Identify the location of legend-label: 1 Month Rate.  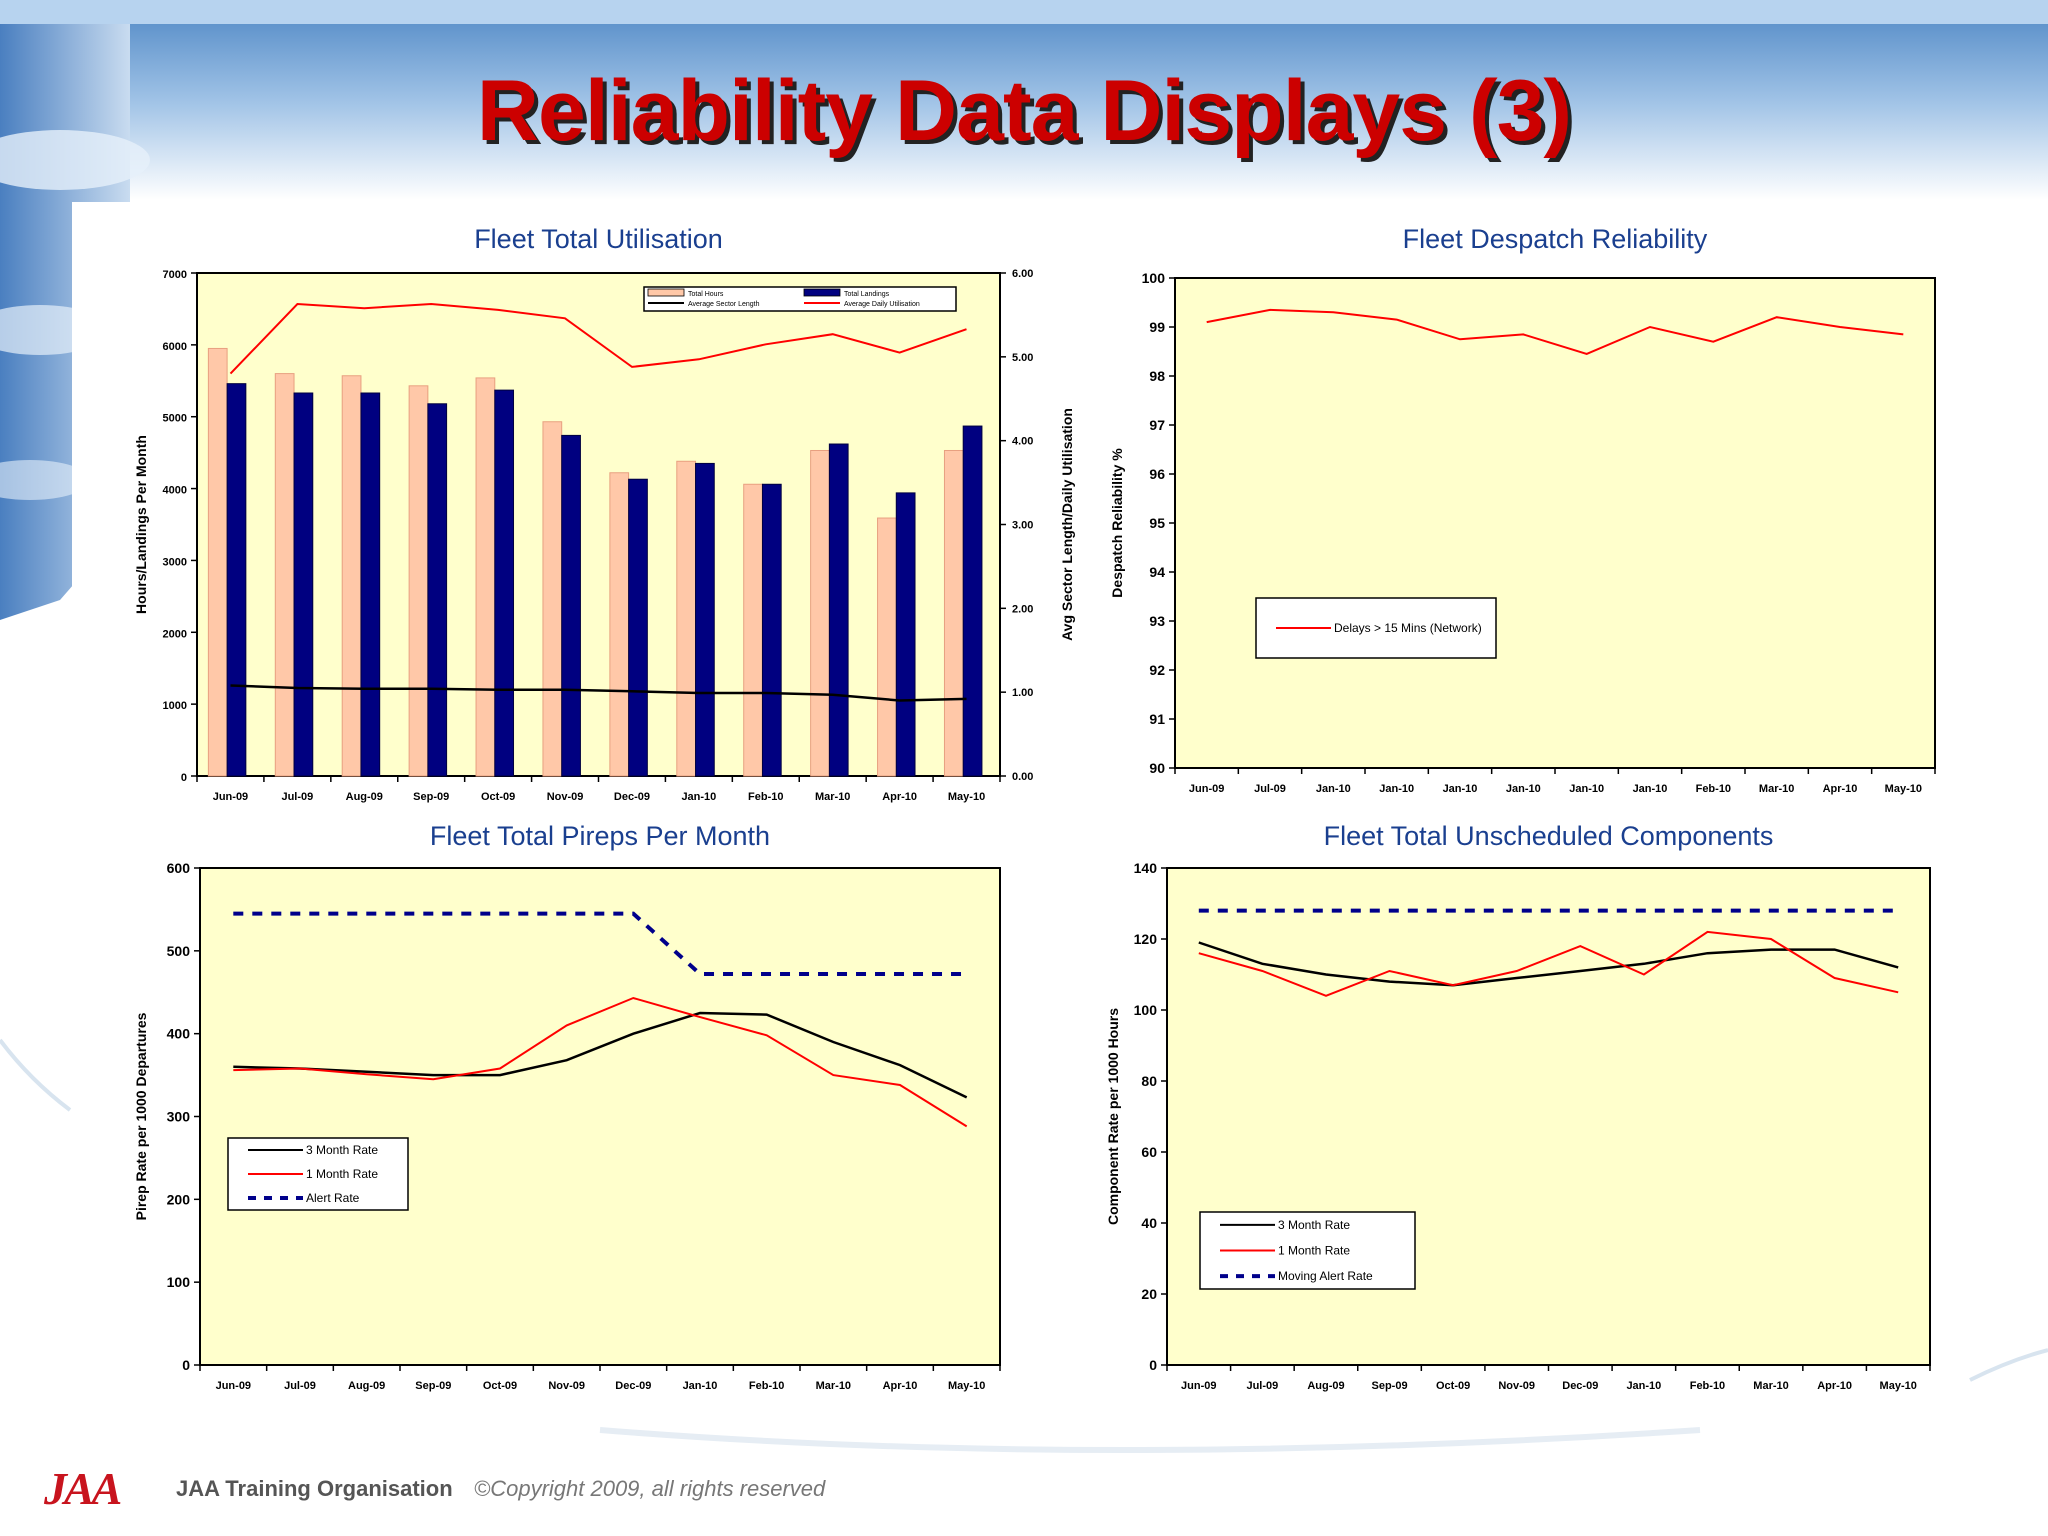
(1314, 1251).